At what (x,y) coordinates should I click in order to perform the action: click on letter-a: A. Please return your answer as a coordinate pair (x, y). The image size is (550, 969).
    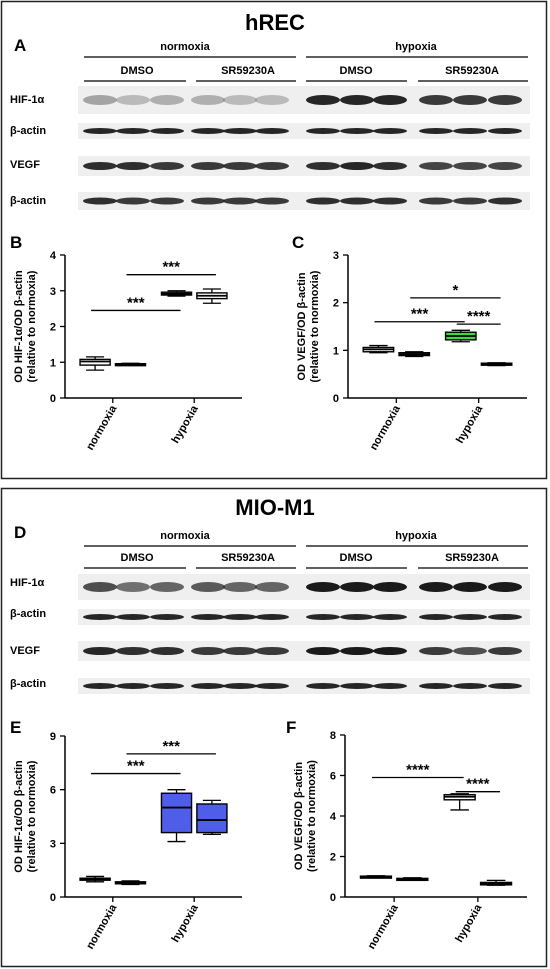
    Looking at the image, I should click on (20, 45).